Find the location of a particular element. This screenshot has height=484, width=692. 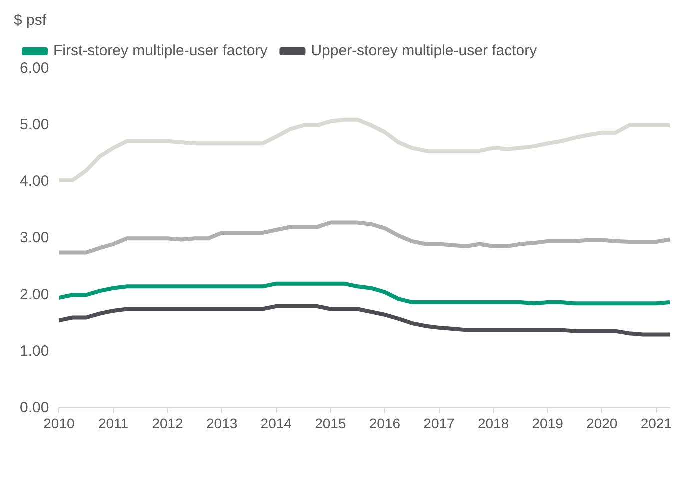

x-tick-label: 2018 is located at coordinates (494, 423).